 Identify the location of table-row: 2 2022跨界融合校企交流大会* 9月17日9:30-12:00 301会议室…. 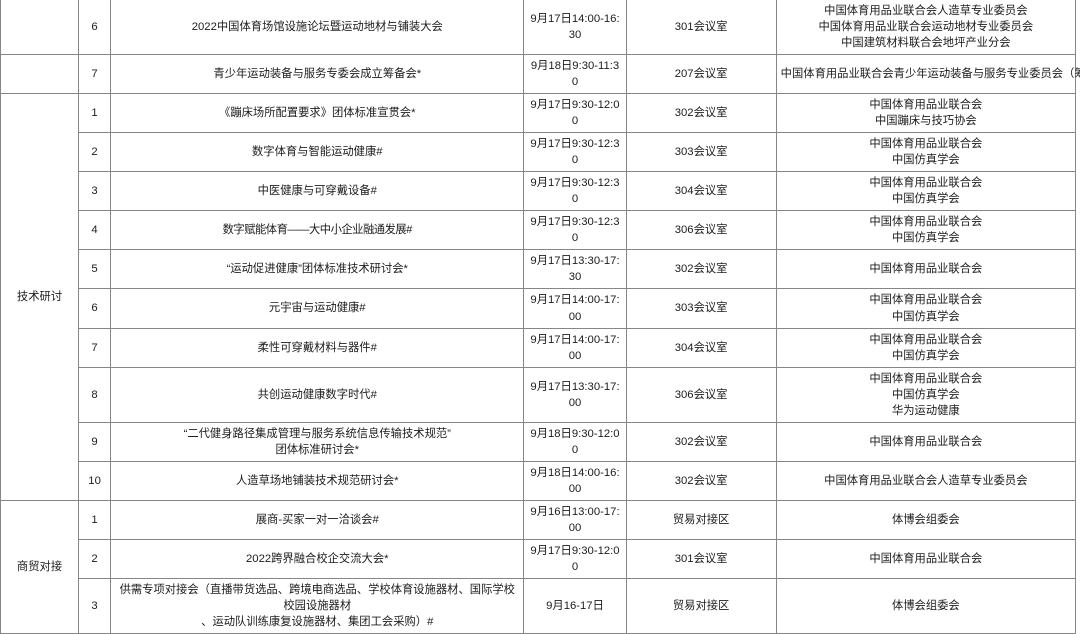
(539, 558).